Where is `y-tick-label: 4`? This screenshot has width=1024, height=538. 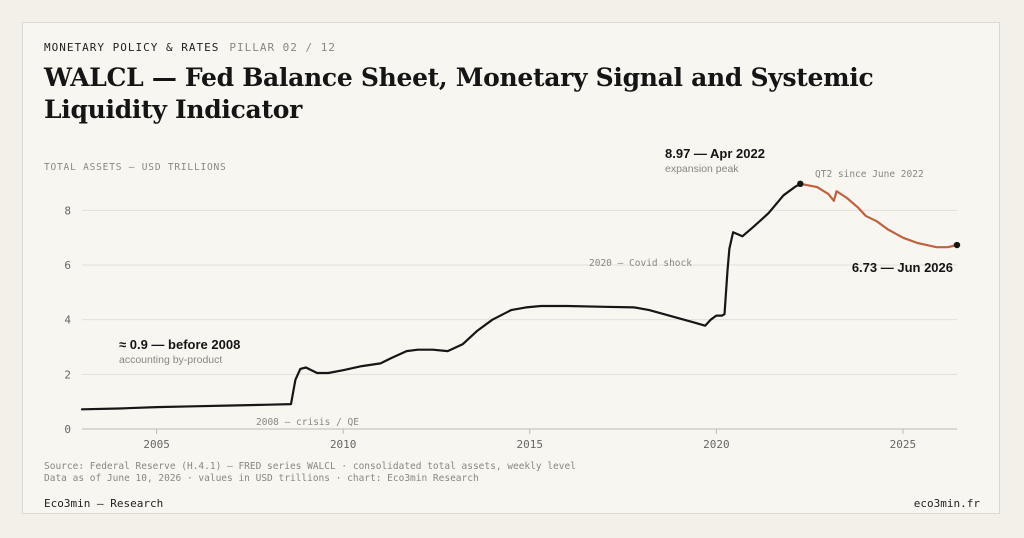 y-tick-label: 4 is located at coordinates (67, 320).